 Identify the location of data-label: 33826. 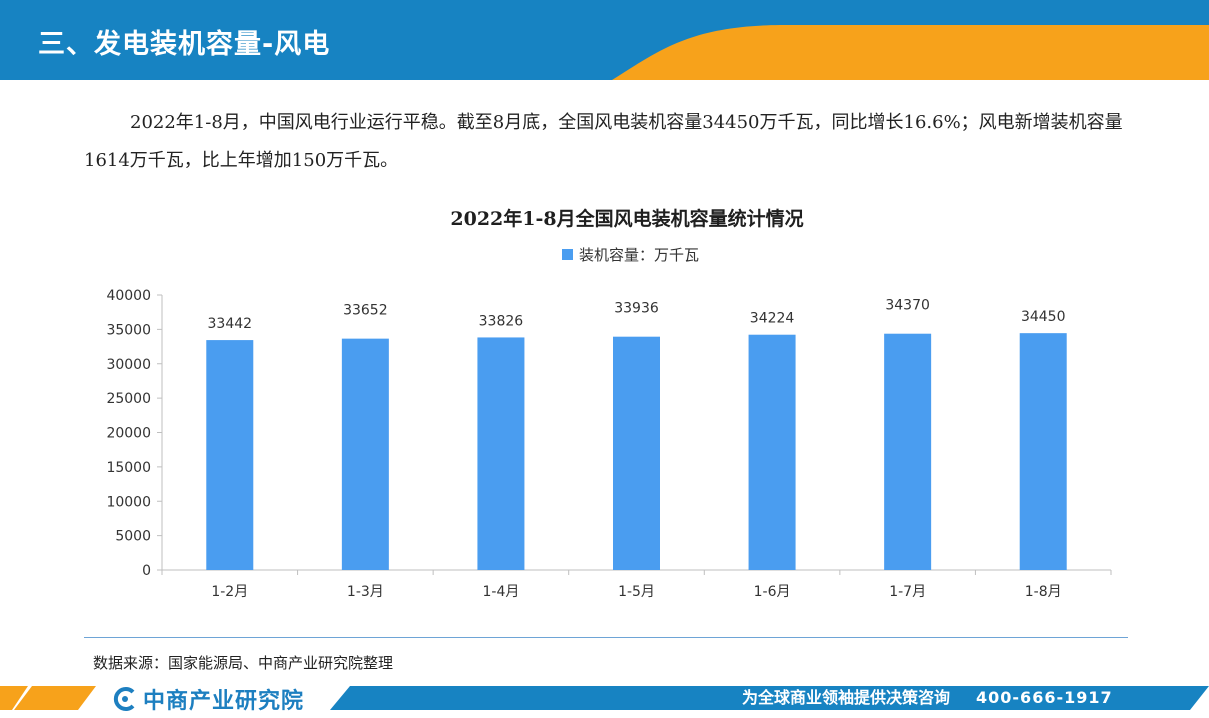
(501, 321).